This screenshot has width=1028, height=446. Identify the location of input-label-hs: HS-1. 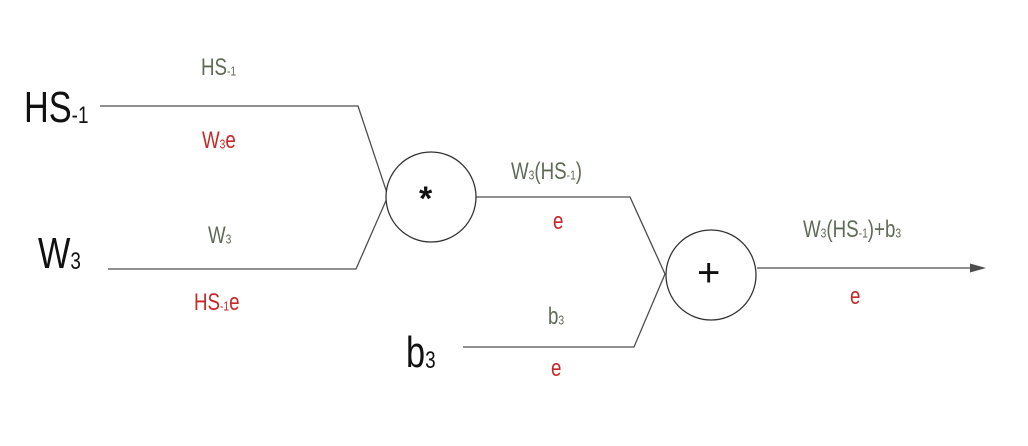
(56, 107).